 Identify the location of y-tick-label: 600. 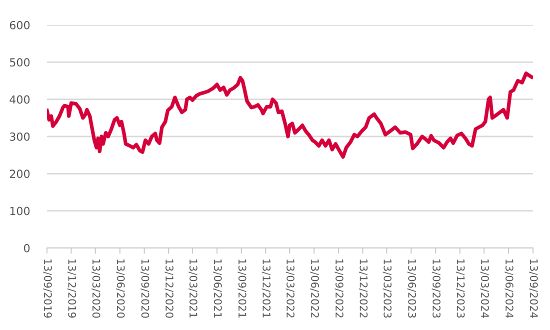
(20, 25).